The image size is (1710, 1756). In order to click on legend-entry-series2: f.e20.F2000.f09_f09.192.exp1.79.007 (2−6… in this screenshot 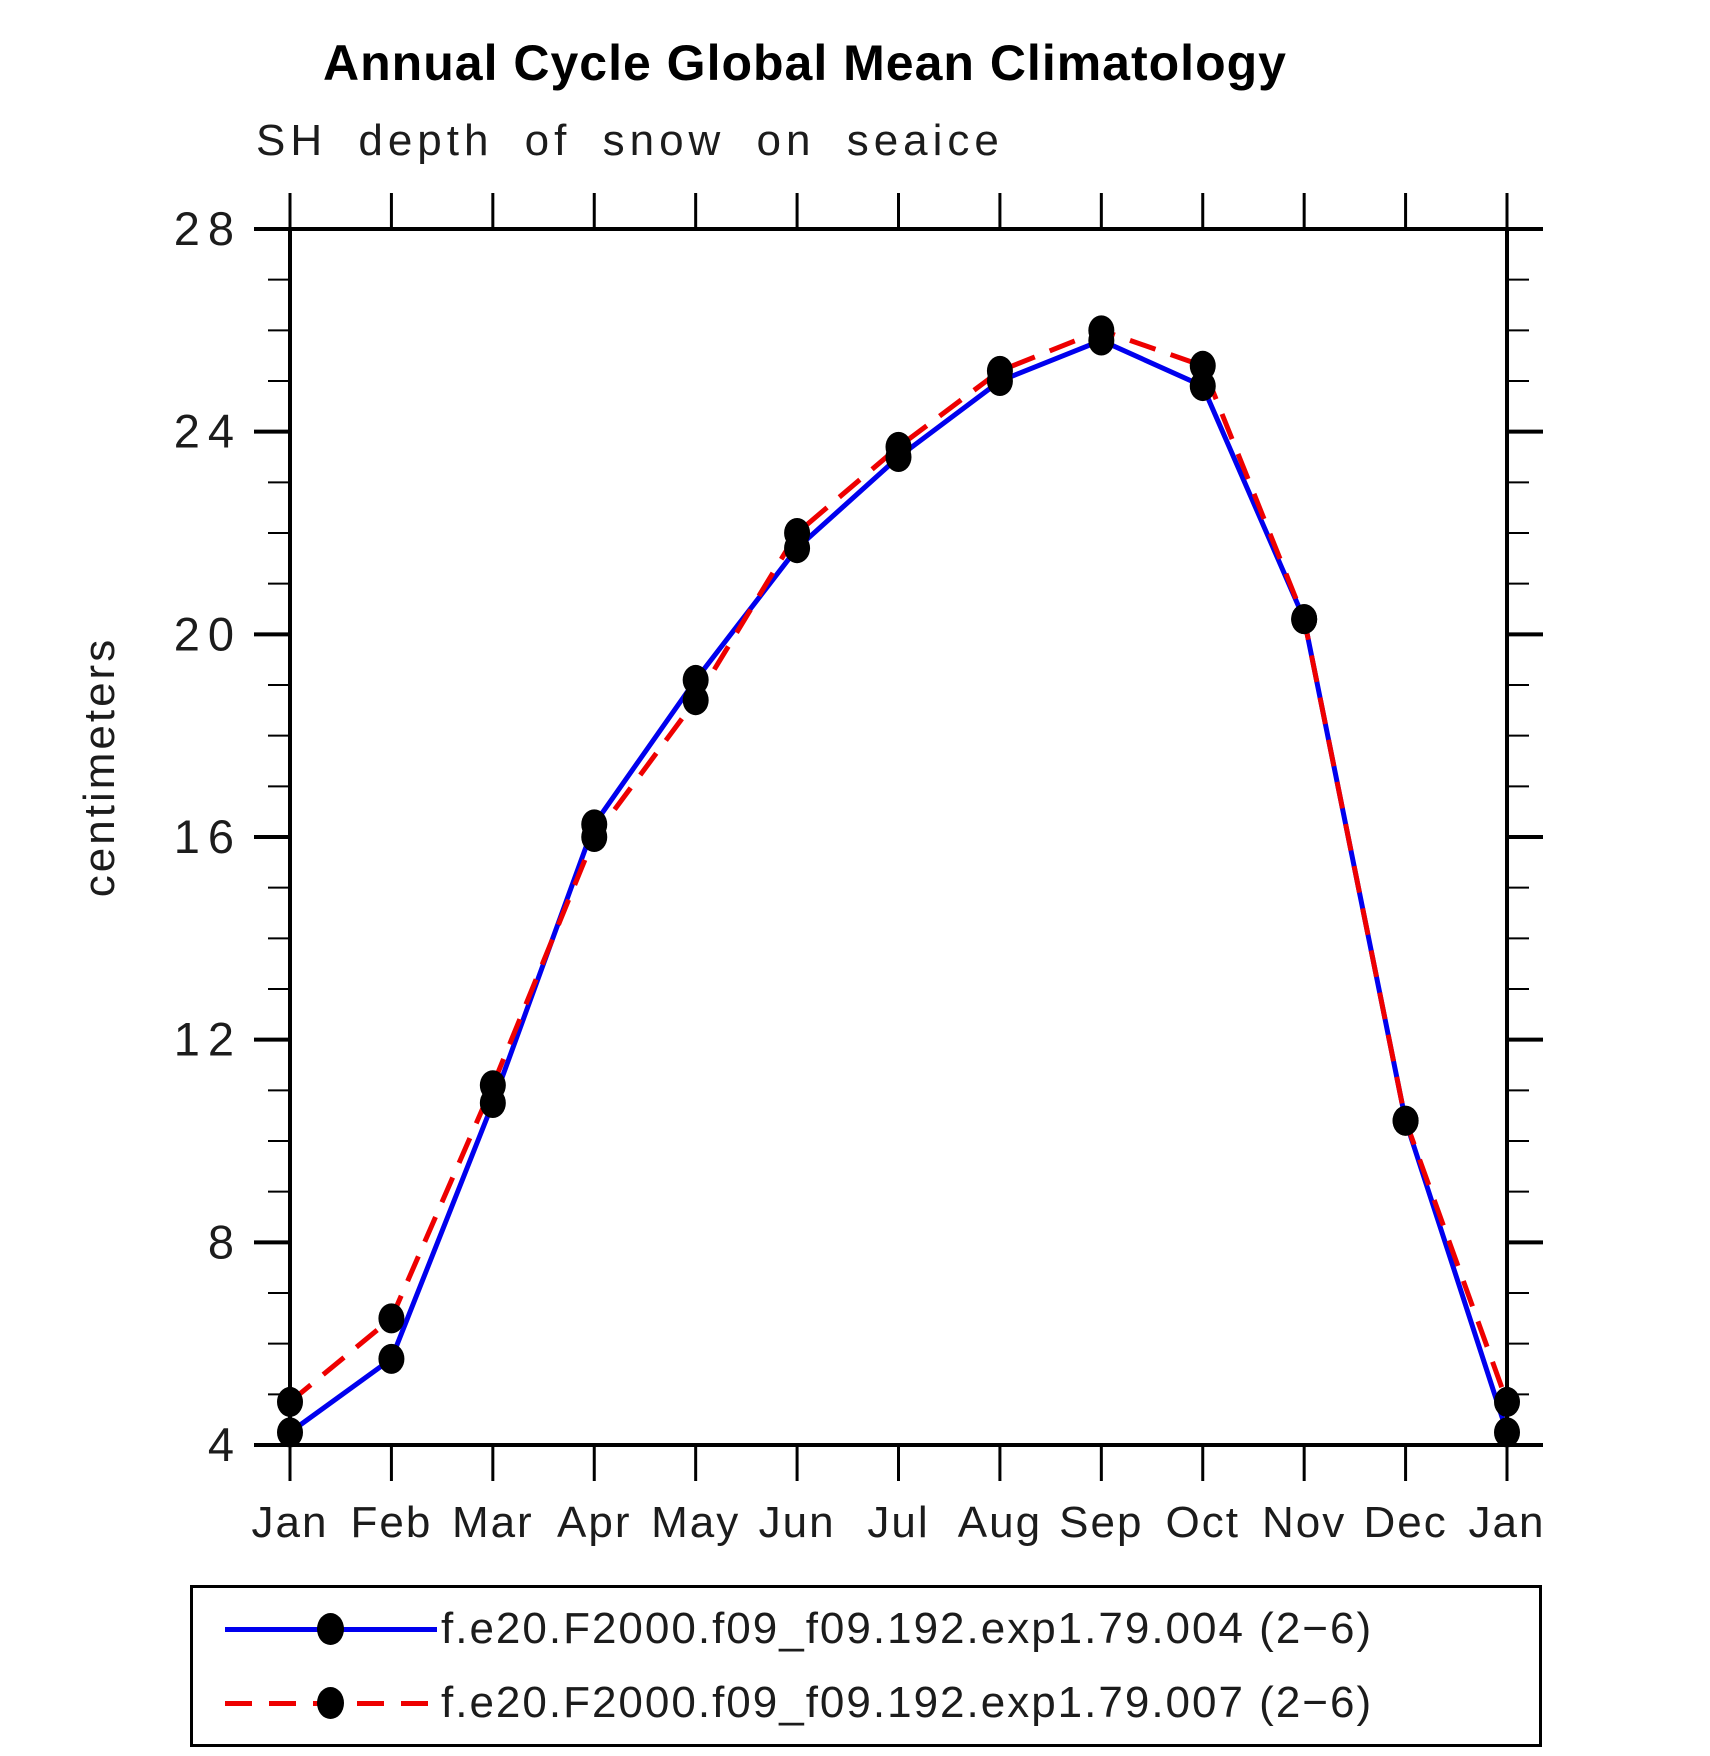, I will do `click(866, 1703)`.